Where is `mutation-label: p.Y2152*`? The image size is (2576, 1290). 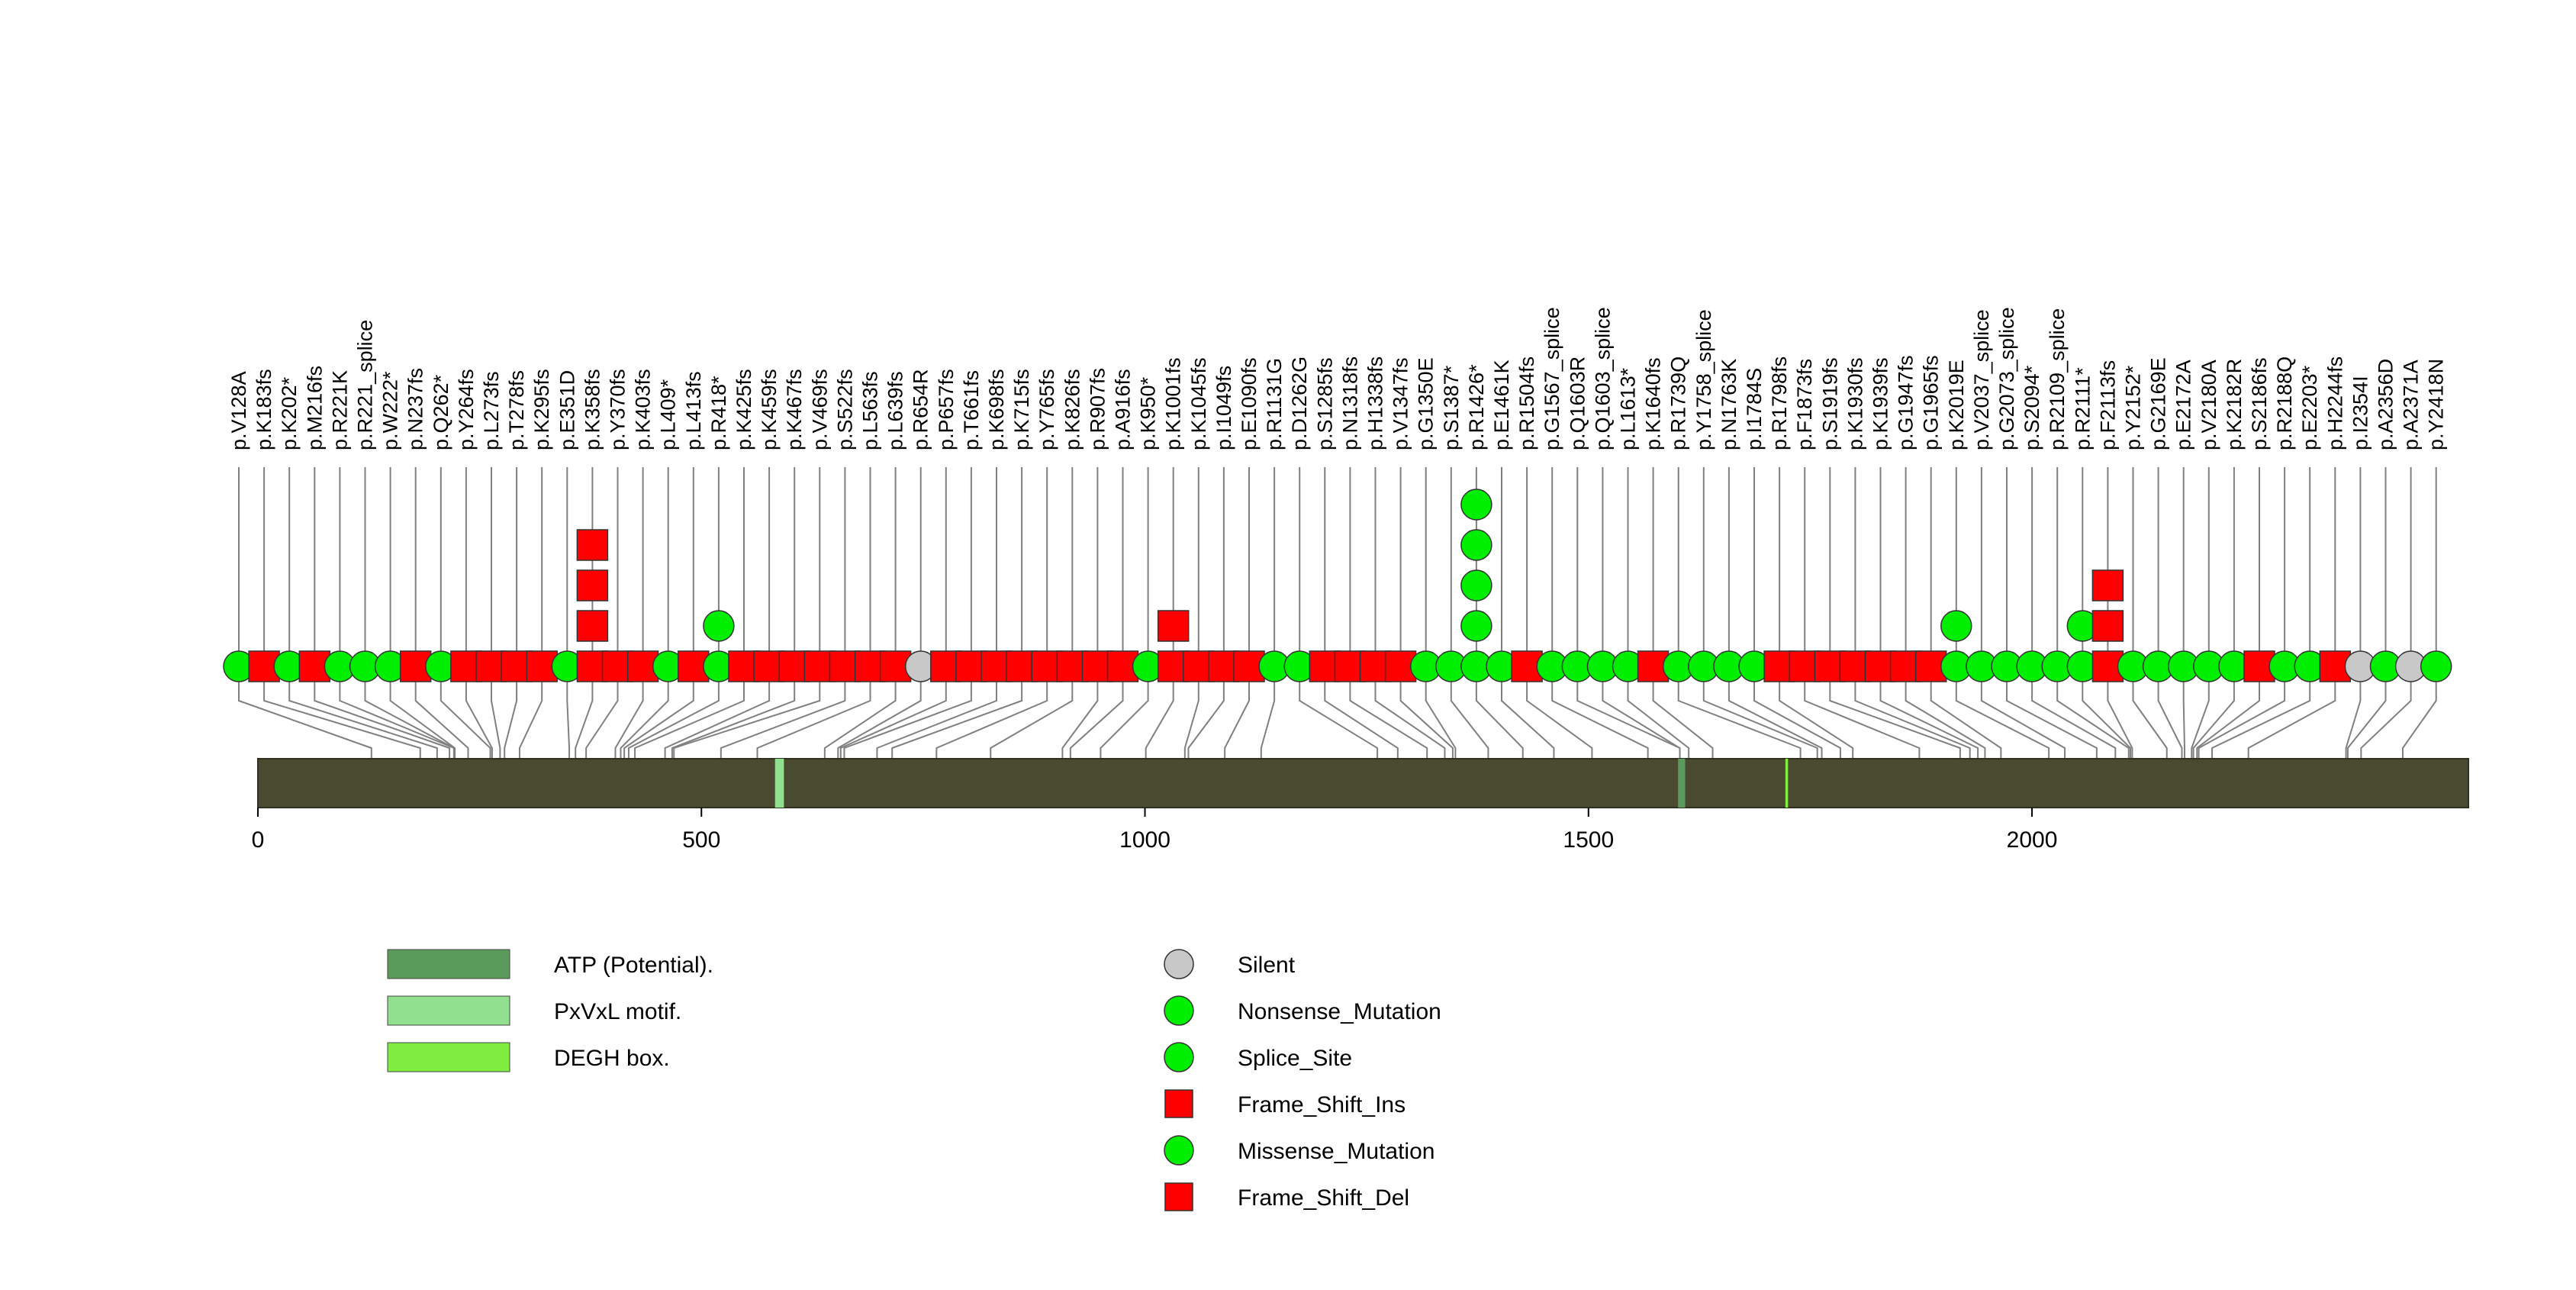
mutation-label: p.Y2152* is located at coordinates (2133, 408).